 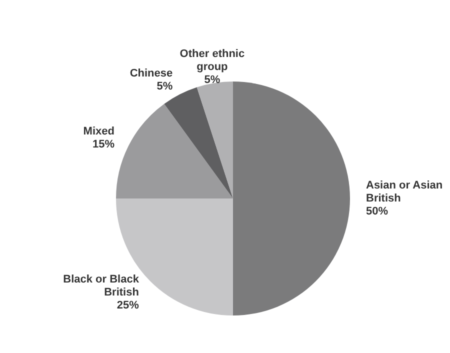 I want to click on slice-label: Mixed, so click(x=98, y=132).